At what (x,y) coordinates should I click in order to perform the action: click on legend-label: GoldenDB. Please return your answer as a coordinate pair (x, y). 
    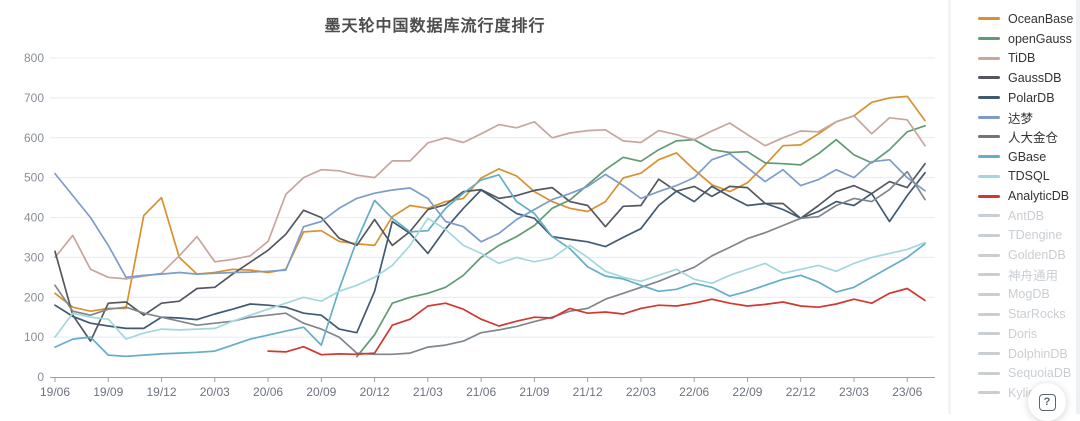
    Looking at the image, I should click on (1037, 255).